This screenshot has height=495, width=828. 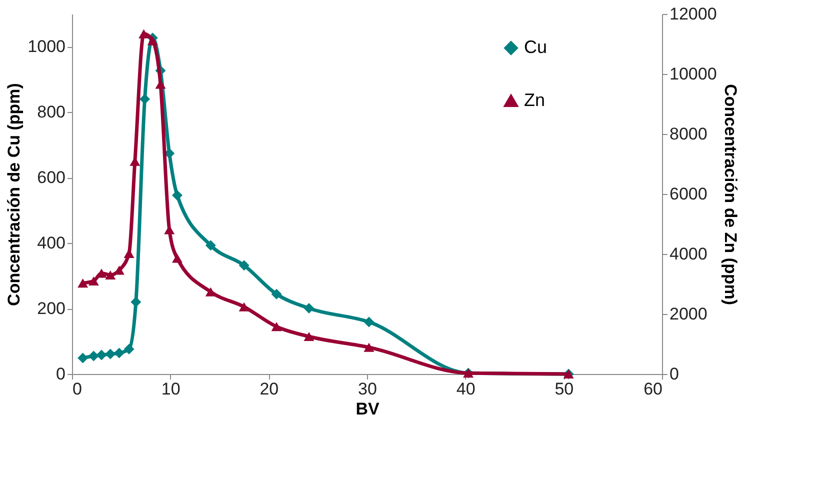 I want to click on legend-label: Zn, so click(x=535, y=100).